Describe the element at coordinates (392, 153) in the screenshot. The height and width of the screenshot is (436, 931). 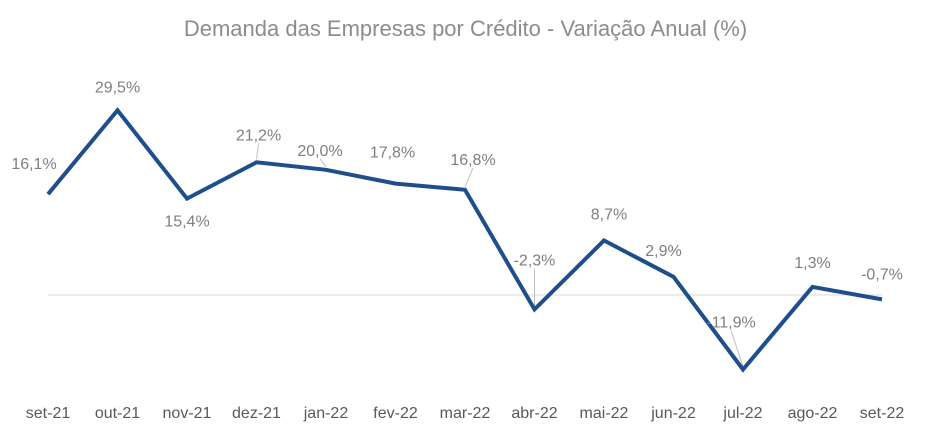
I see `data-label: 17,8%` at that location.